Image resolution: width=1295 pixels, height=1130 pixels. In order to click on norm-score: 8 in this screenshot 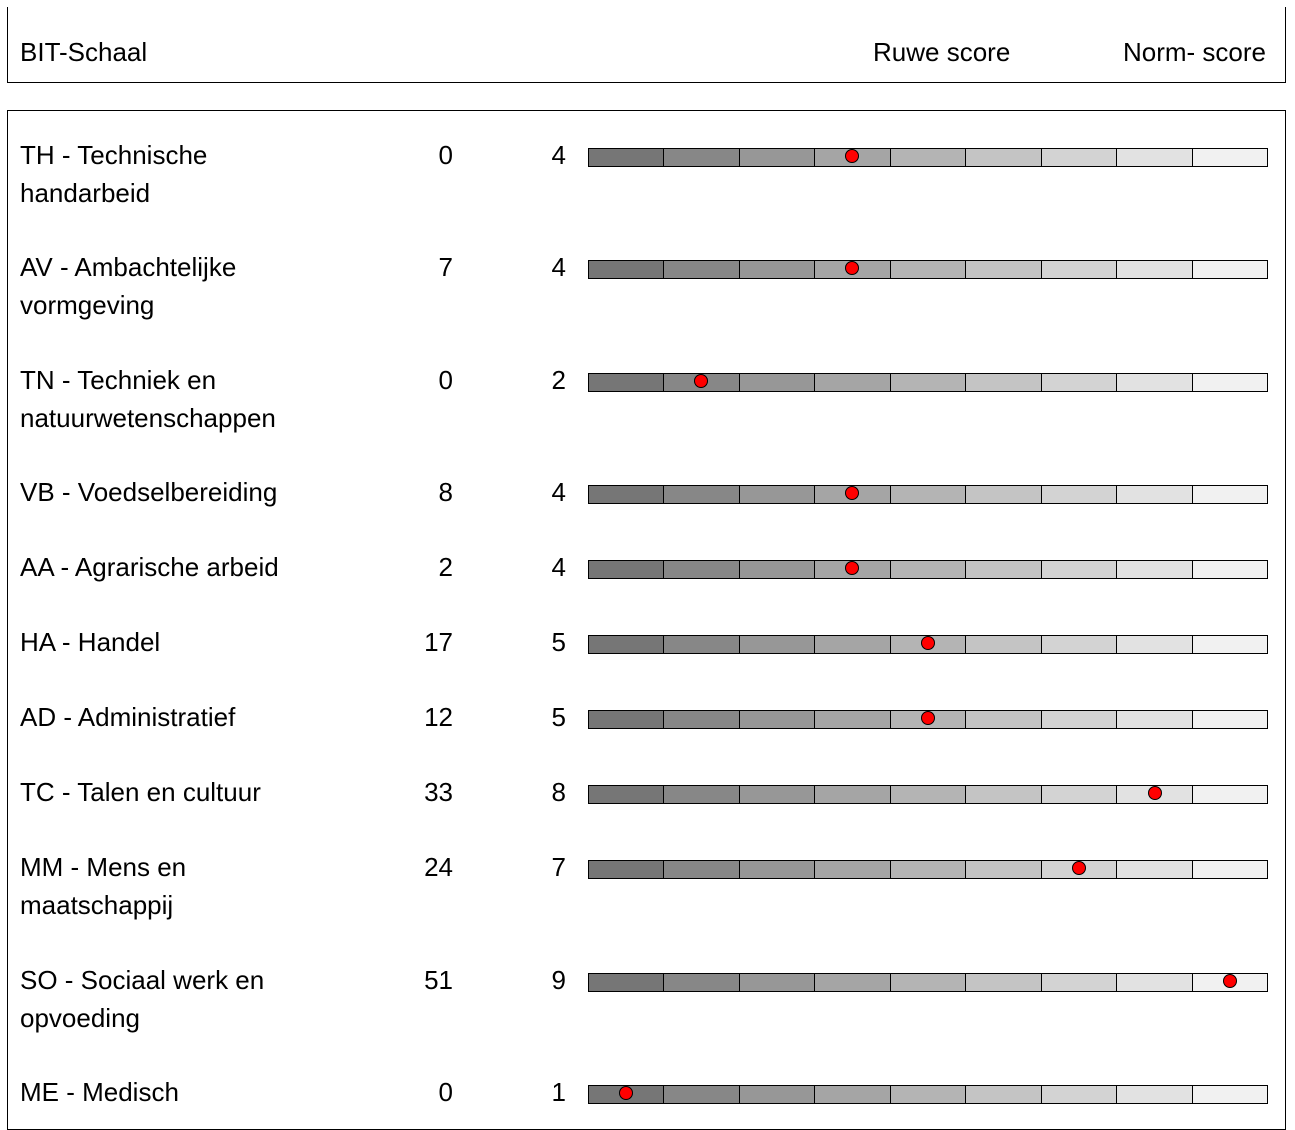, I will do `click(558, 792)`.